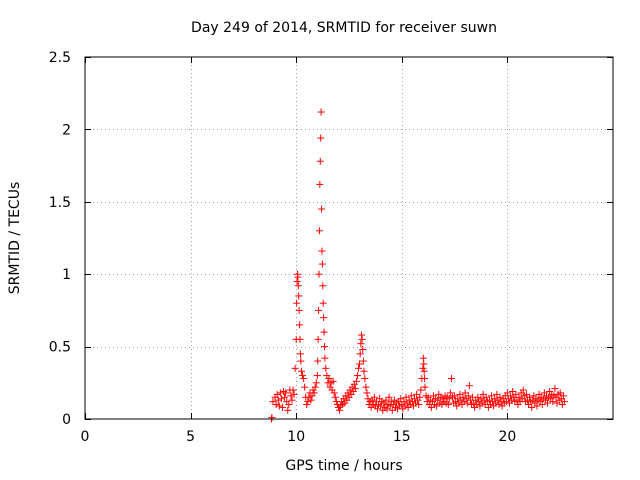 This screenshot has height=480, width=640. I want to click on y-tick-label: 2.5, so click(60, 58).